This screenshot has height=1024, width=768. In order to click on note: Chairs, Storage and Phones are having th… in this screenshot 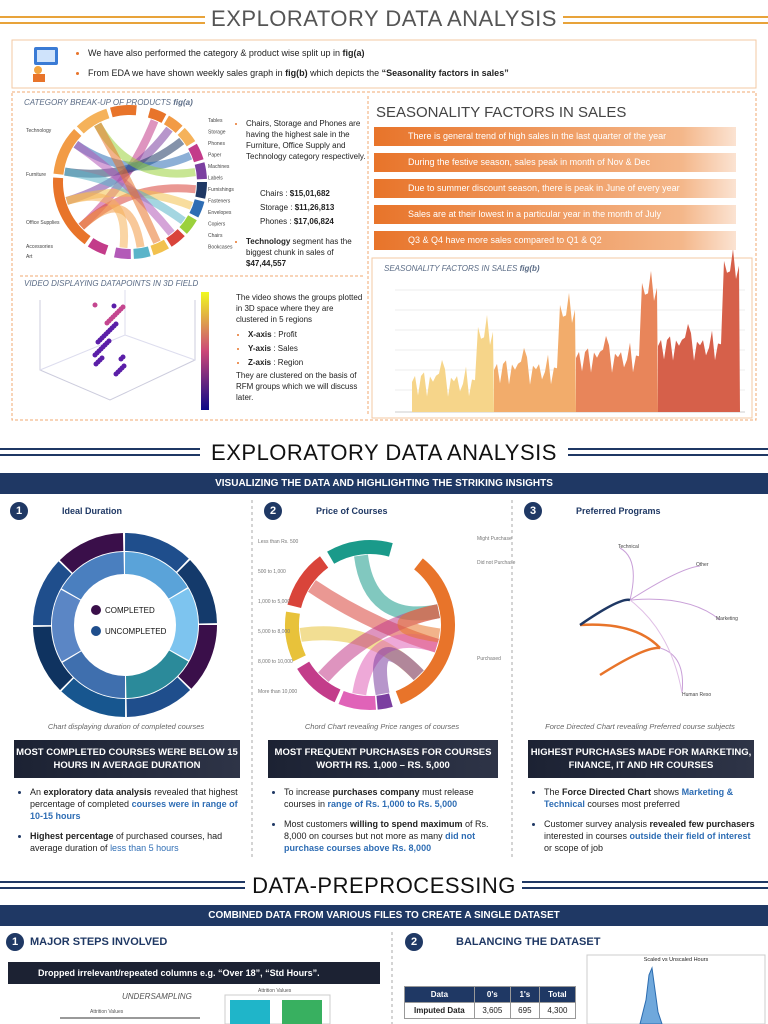, I will do `click(306, 140)`.